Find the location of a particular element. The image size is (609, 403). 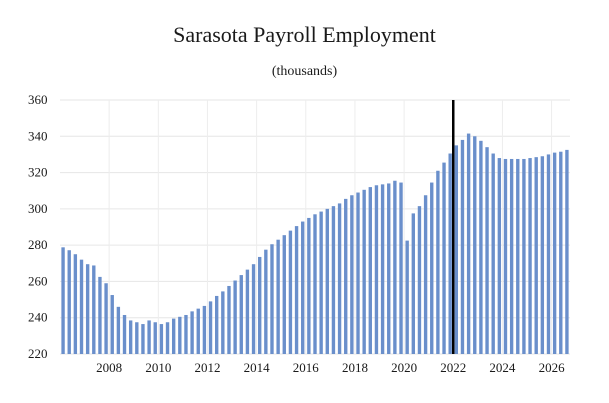

x-tick-label: 2020 is located at coordinates (404, 367).